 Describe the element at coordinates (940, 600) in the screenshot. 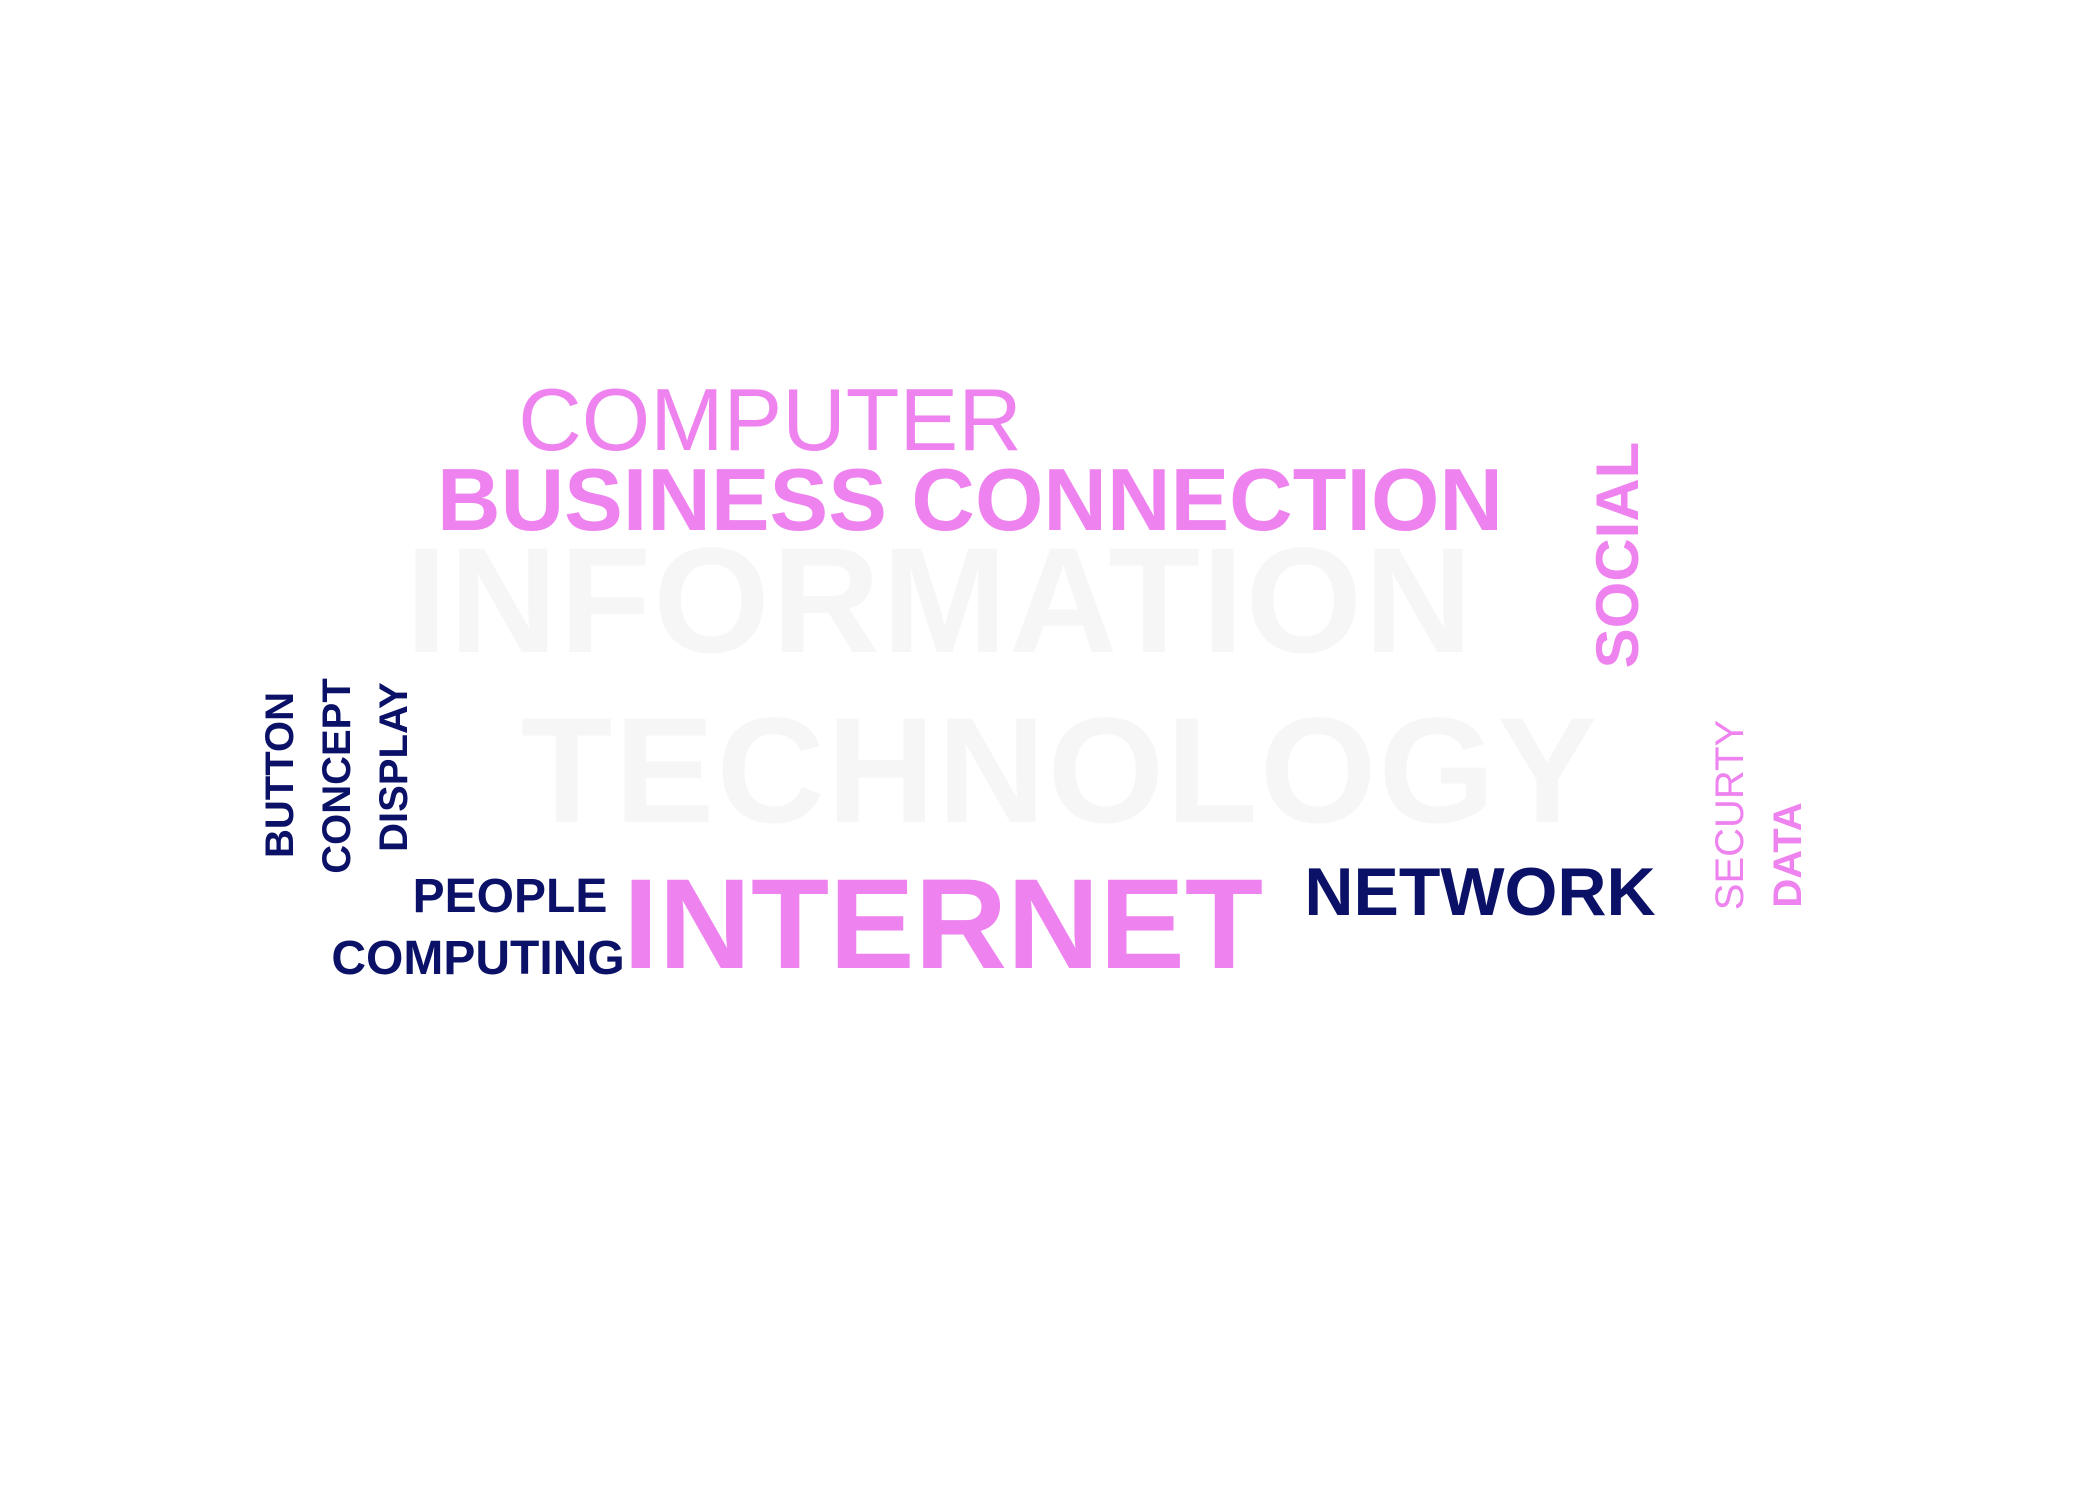

I see `word-information: INFORMATION` at that location.